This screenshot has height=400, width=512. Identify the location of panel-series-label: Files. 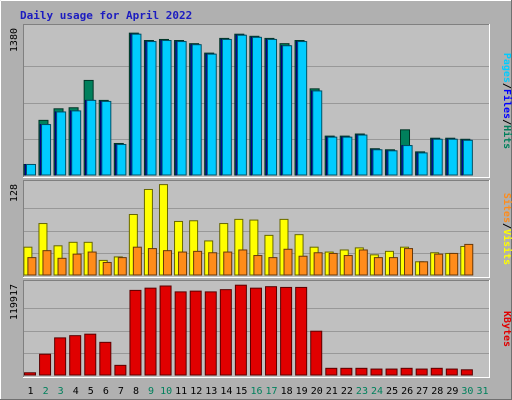
(506, 104).